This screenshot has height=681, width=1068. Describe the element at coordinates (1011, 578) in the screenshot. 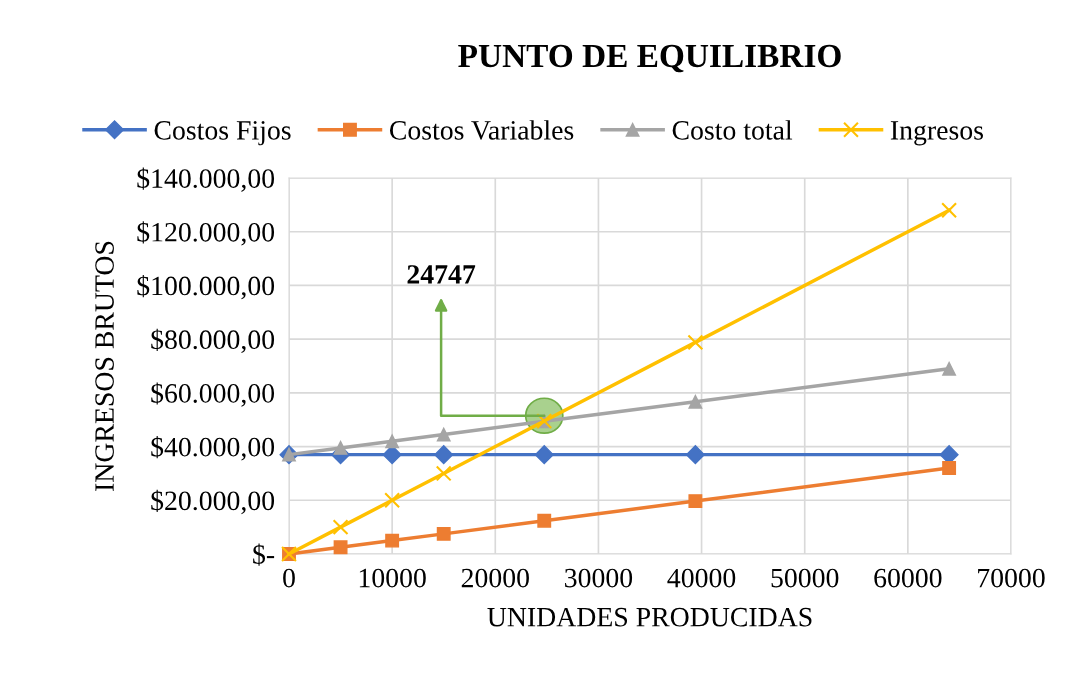

I see `x-tick-label: 70000` at that location.